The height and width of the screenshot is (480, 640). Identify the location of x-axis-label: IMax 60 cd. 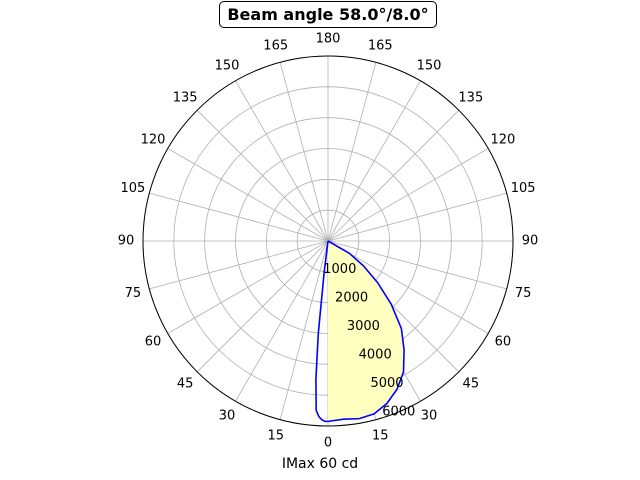
(320, 464).